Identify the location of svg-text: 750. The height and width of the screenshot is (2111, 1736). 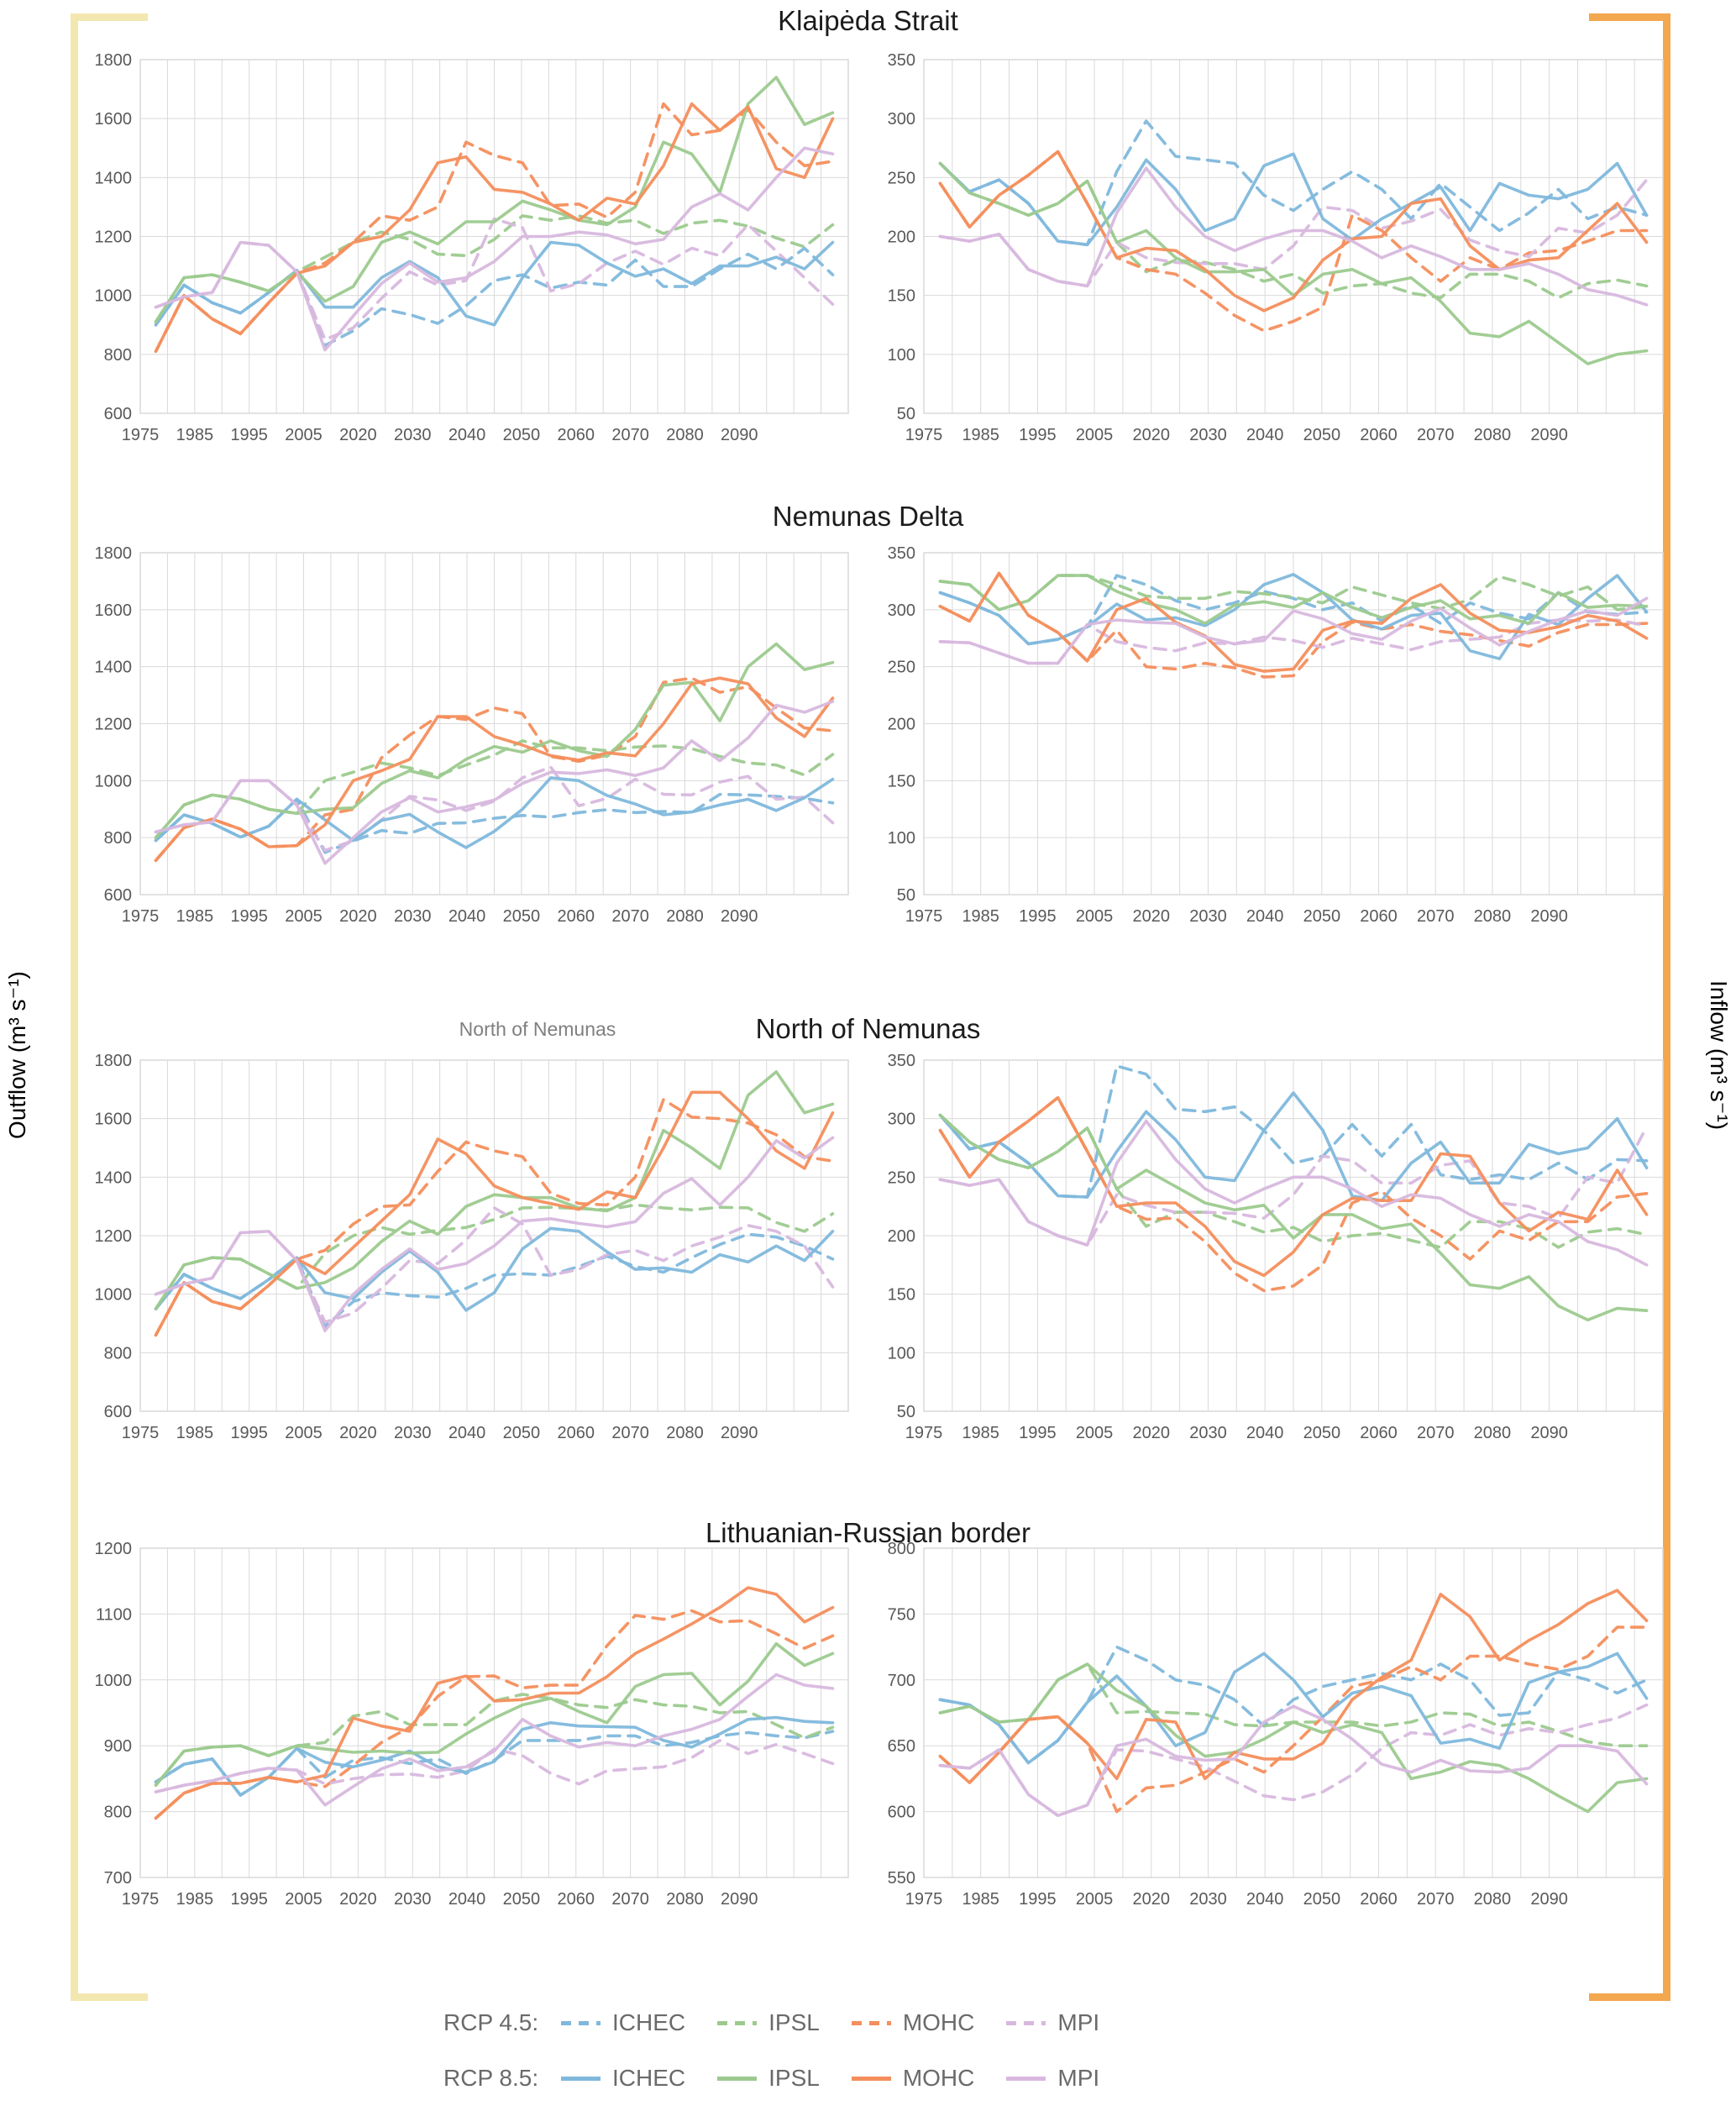
(901, 1614).